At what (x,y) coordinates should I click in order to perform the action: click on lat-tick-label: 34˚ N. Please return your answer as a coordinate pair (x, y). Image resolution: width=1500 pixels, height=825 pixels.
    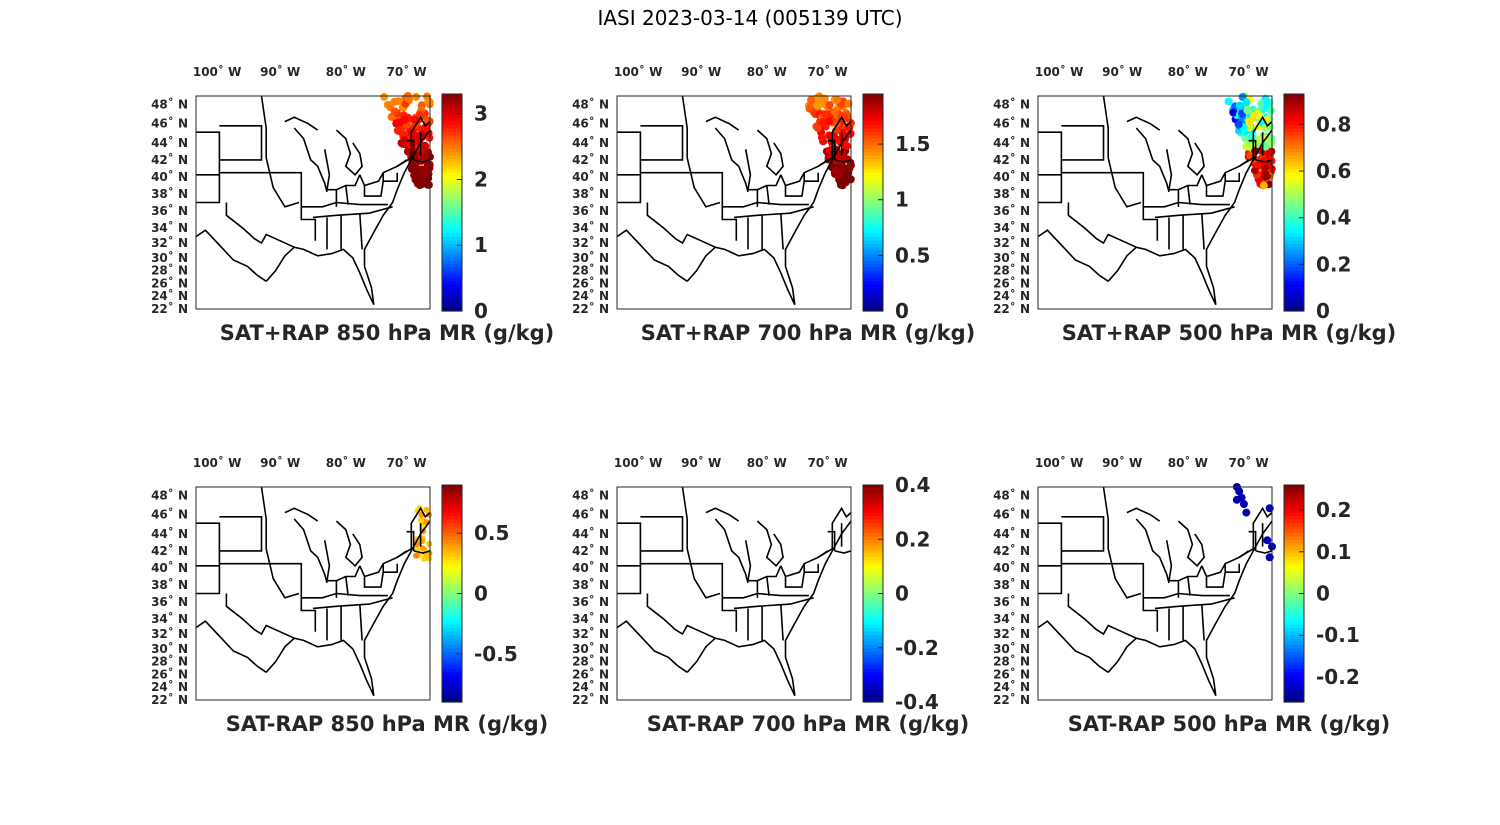
    Looking at the image, I should click on (1011, 227).